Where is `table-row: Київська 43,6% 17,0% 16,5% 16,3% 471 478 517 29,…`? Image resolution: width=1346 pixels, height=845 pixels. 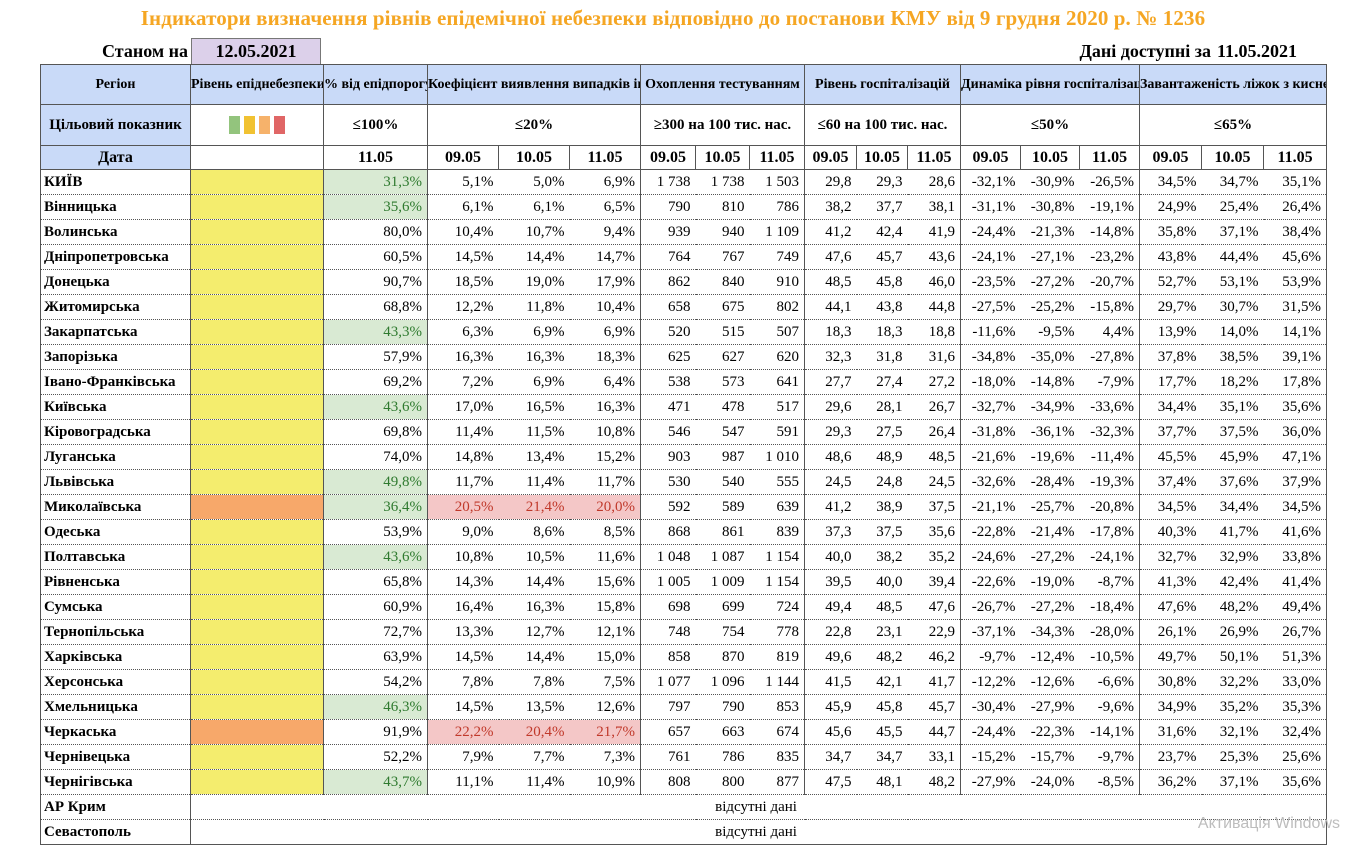
table-row: Київська 43,6% 17,0% 16,5% 16,3% 471 478 517 29,… is located at coordinates (684, 407).